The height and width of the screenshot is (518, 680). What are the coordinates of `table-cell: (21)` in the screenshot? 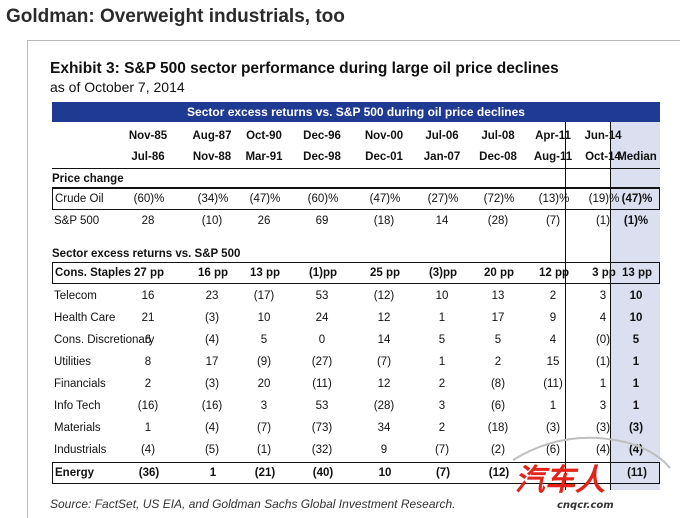 It's located at (265, 473).